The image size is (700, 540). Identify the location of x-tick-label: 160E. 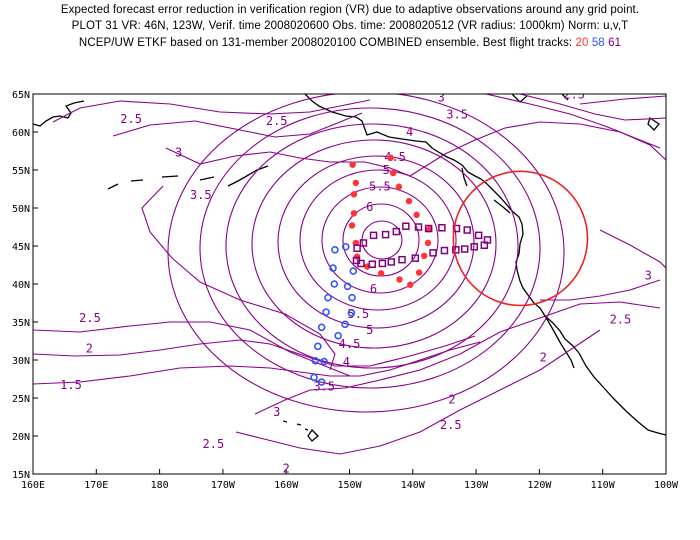
(33, 485).